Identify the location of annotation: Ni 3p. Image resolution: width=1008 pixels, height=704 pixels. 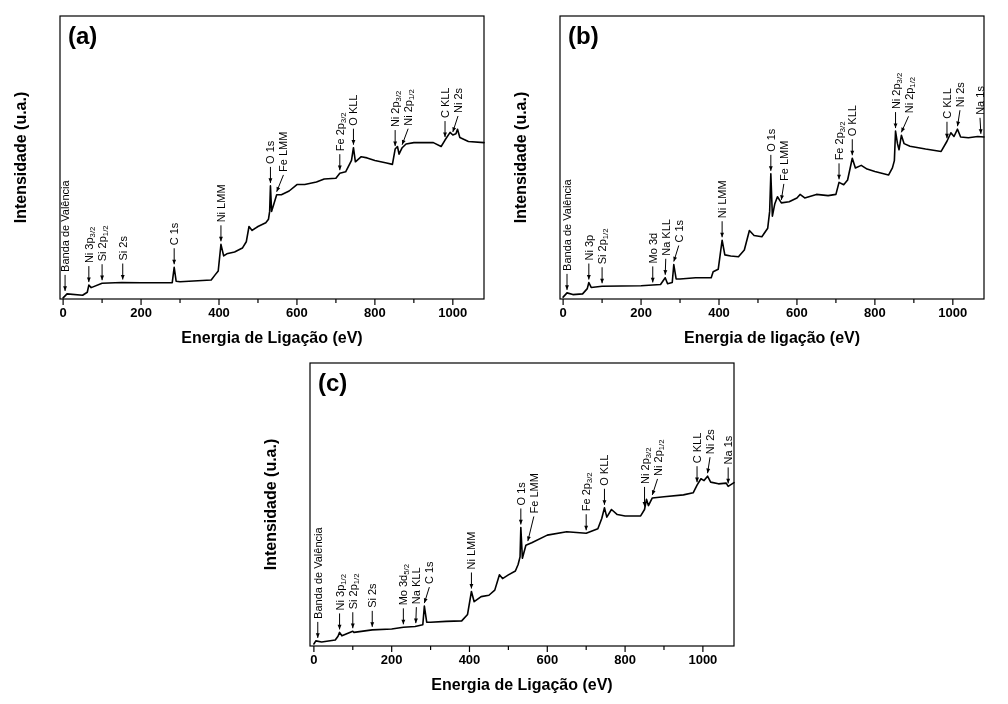
(588, 247).